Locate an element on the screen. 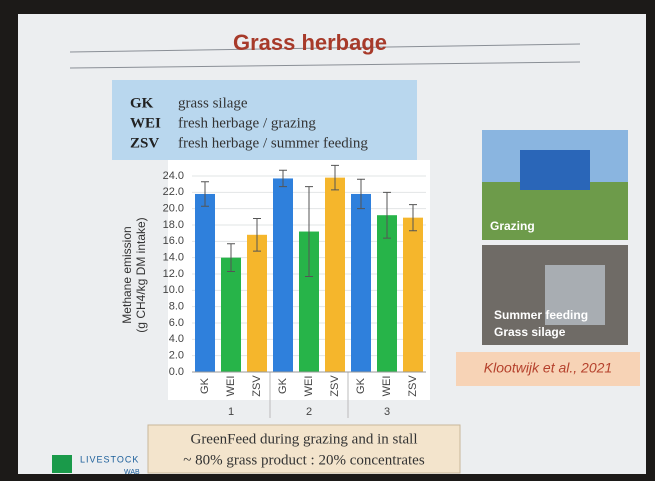 This screenshot has width=655, height=481. group-label: 1 is located at coordinates (231, 412).